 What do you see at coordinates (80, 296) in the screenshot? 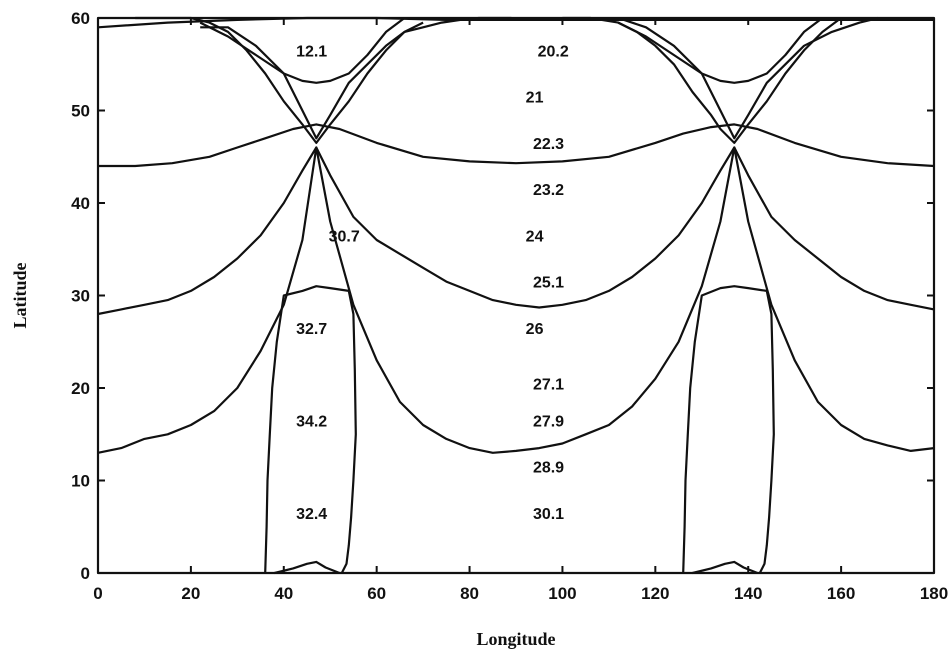
I see `y-tick-label: 30` at bounding box center [80, 296].